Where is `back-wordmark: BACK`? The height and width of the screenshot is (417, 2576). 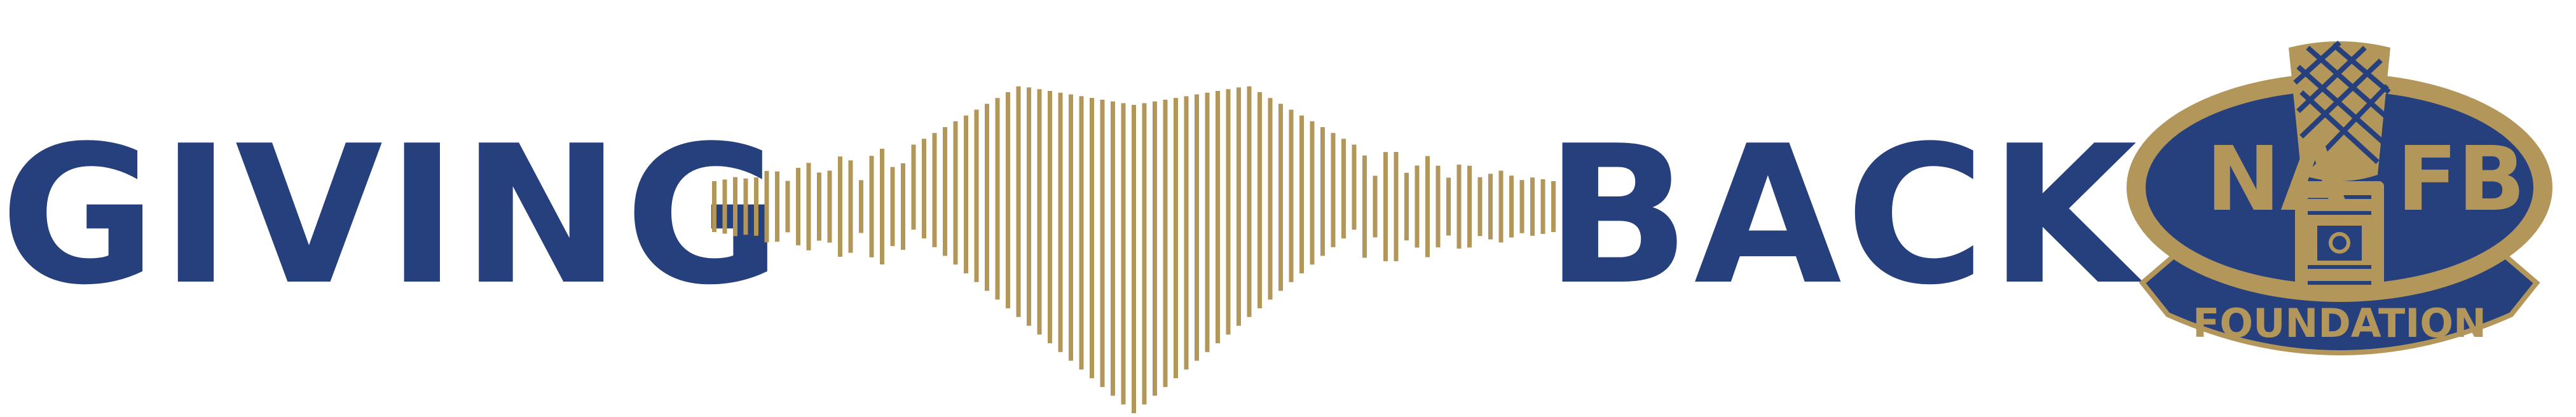
back-wordmark: BACK is located at coordinates (1843, 216).